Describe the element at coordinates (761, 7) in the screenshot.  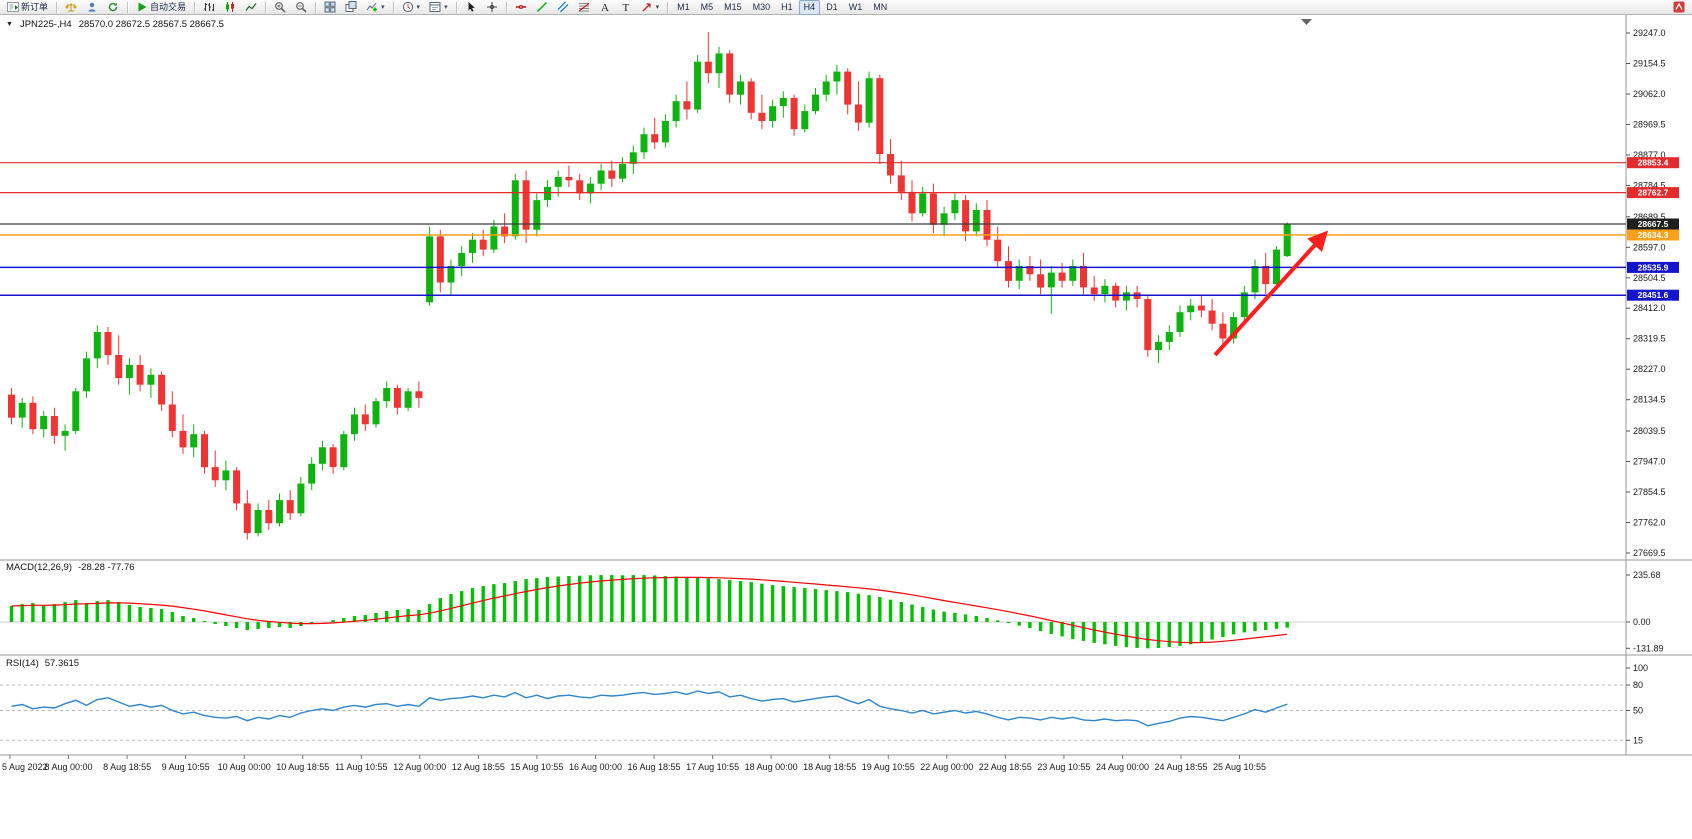
I see `tf-M30: M30` at that location.